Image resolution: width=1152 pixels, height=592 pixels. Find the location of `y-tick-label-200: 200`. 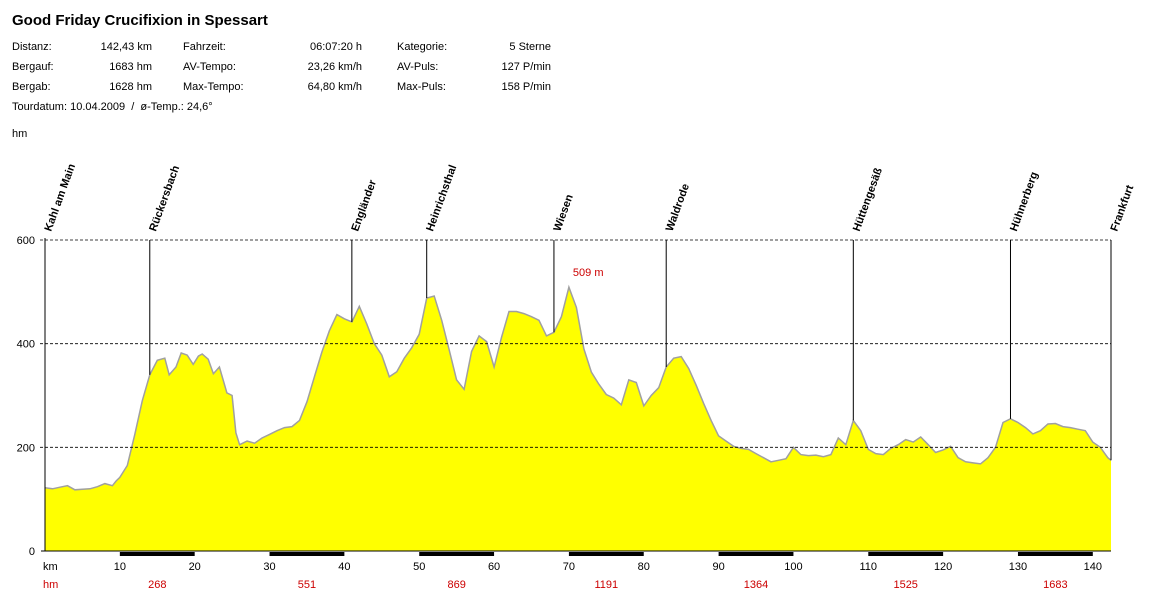

y-tick-label-200: 200 is located at coordinates (26, 448).